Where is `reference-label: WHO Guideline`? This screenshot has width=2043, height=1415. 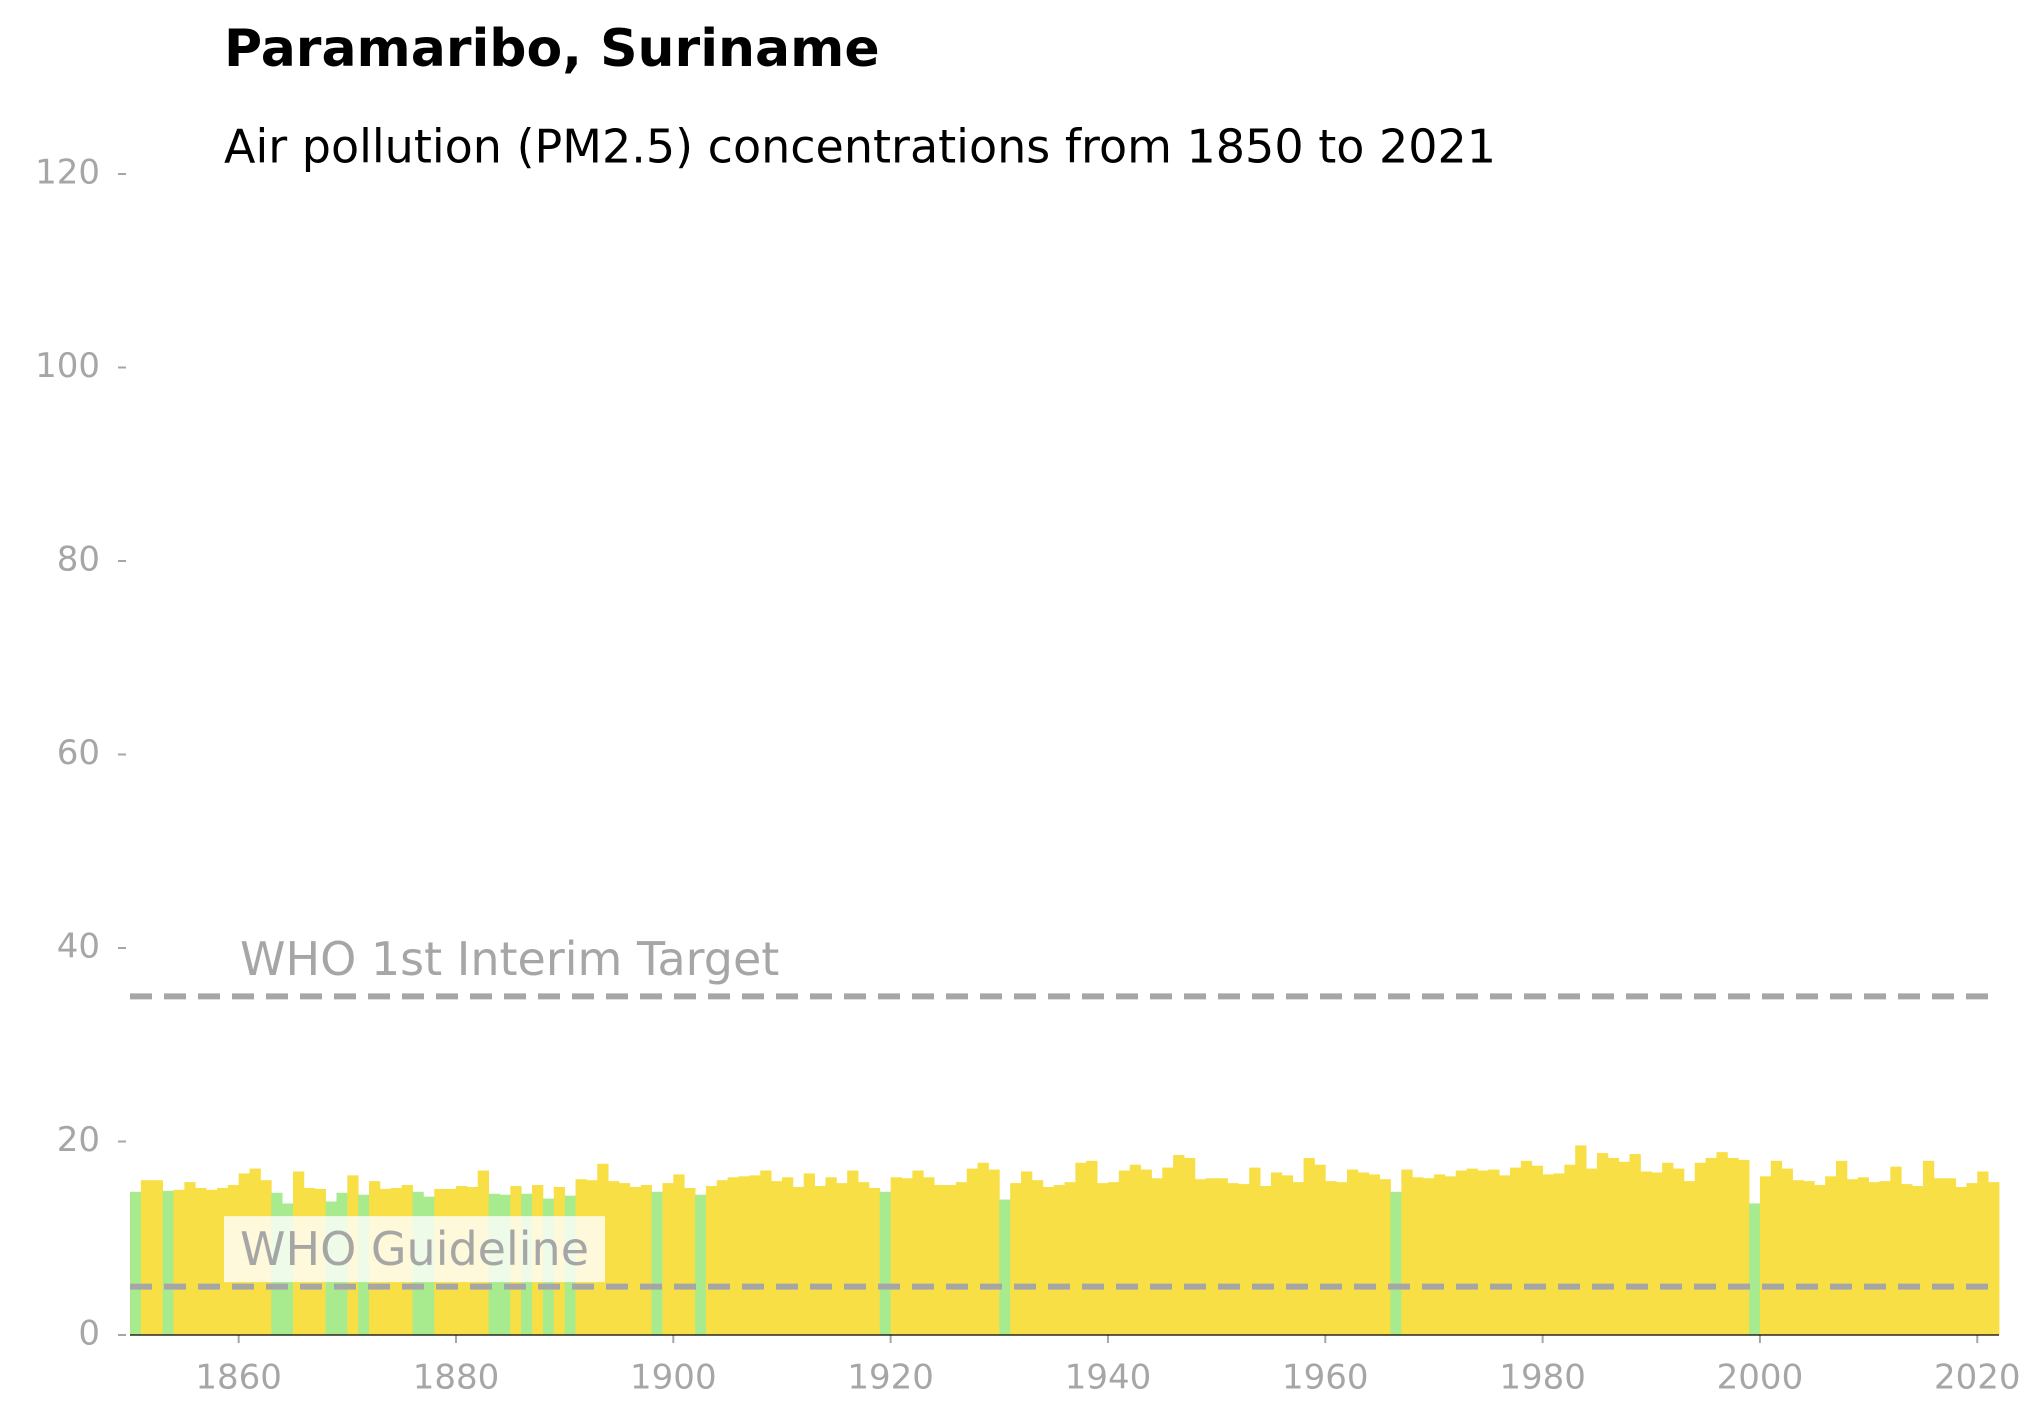
reference-label: WHO Guideline is located at coordinates (414, 1249).